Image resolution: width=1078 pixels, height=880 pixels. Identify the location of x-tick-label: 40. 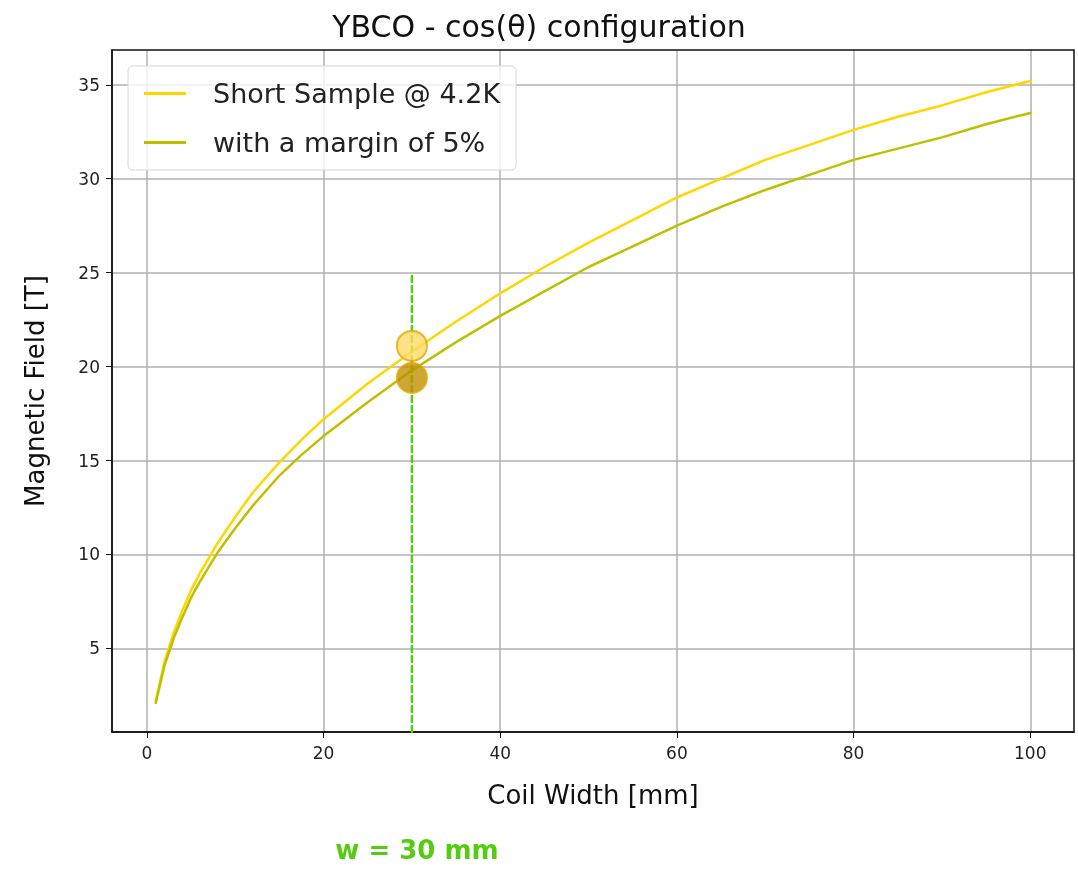
(500, 752).